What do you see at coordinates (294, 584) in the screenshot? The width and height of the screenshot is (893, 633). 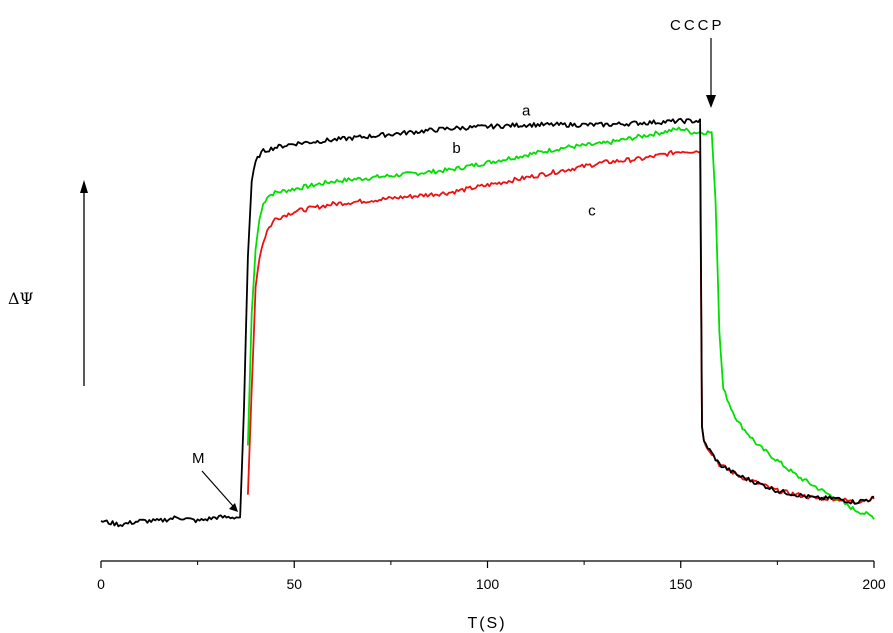 I see `x-tick-label: 50` at bounding box center [294, 584].